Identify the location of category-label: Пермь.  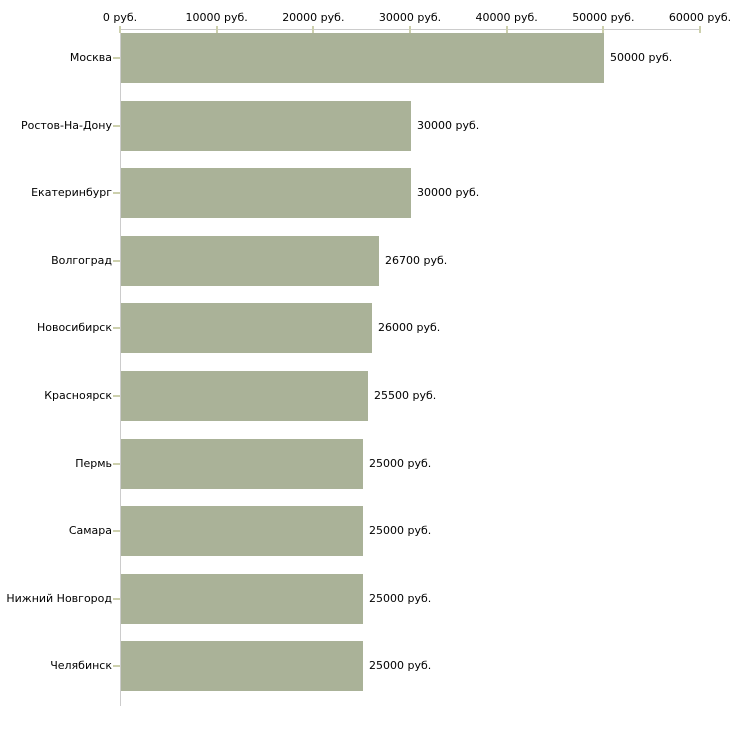
(93, 463).